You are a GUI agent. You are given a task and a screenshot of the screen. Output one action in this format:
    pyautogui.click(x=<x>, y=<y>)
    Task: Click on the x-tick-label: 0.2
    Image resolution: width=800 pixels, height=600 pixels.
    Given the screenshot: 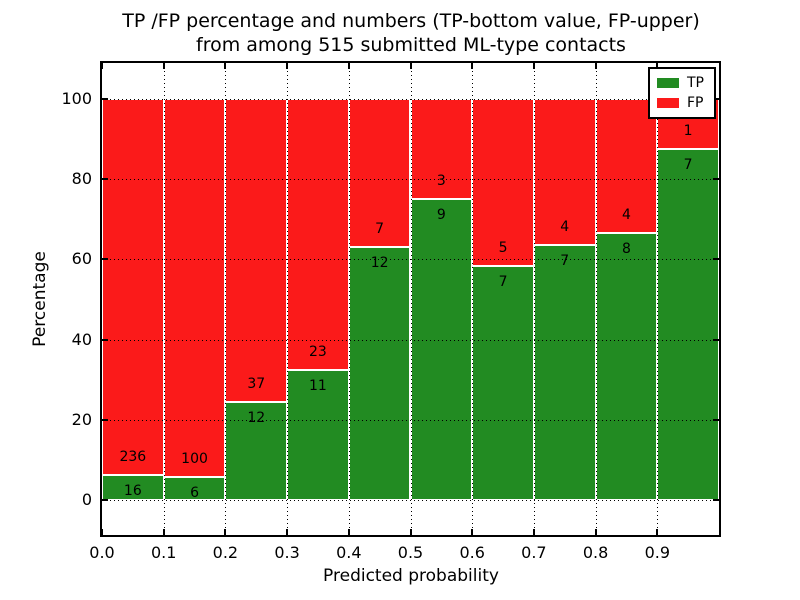 What is the action you would take?
    pyautogui.click(x=225, y=552)
    